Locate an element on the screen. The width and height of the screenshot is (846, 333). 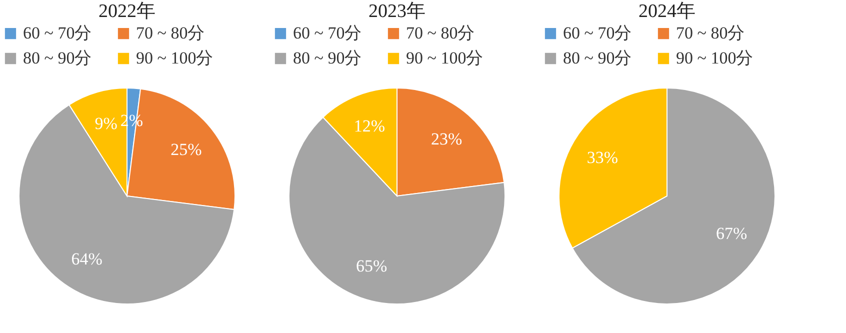
data-label: 12% is located at coordinates (369, 126).